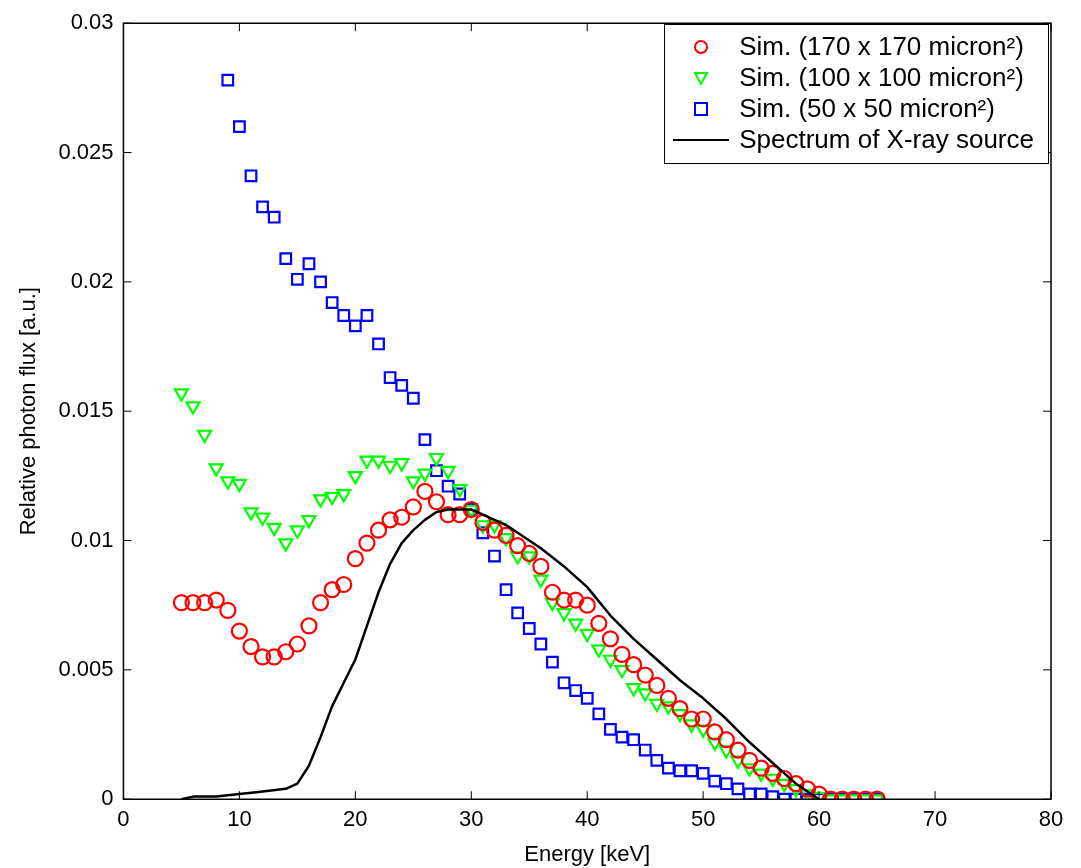 The height and width of the screenshot is (868, 1081). What do you see at coordinates (819, 819) in the screenshot?
I see `x-tick-label: 60` at bounding box center [819, 819].